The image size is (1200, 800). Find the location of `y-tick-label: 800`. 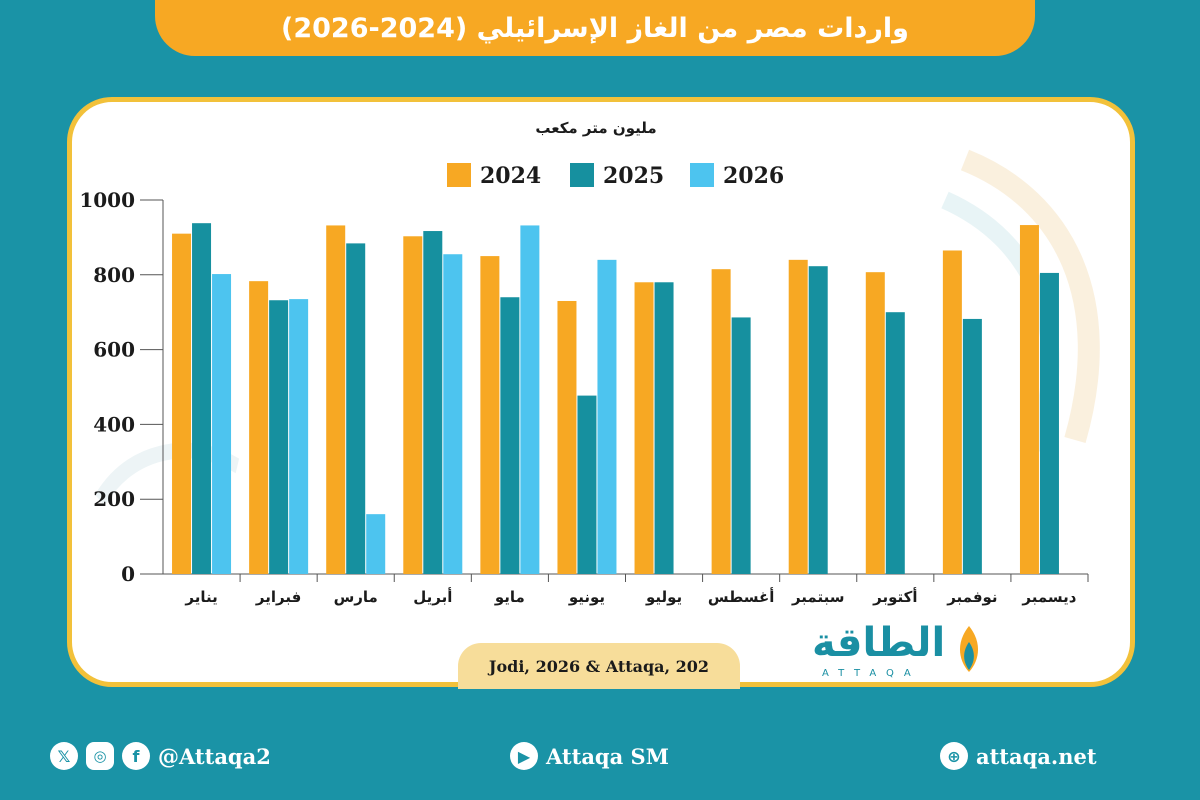

y-tick-label: 800 is located at coordinates (114, 275).